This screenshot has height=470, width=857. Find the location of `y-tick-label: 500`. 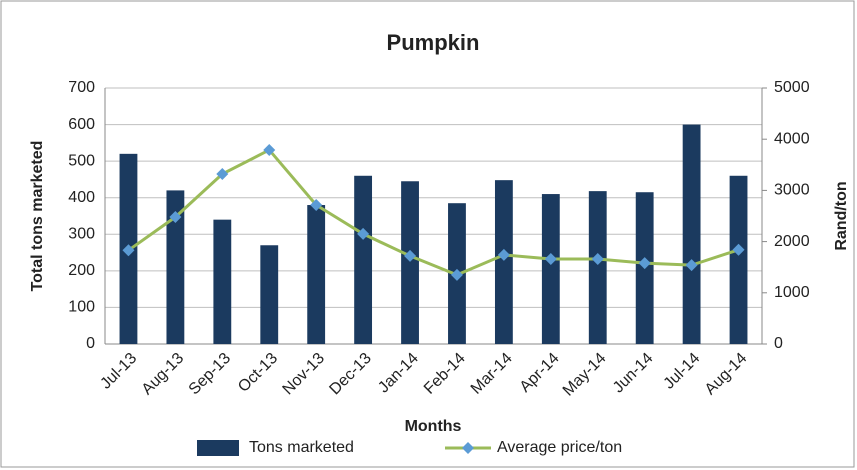

y-tick-label: 500 is located at coordinates (81, 160).